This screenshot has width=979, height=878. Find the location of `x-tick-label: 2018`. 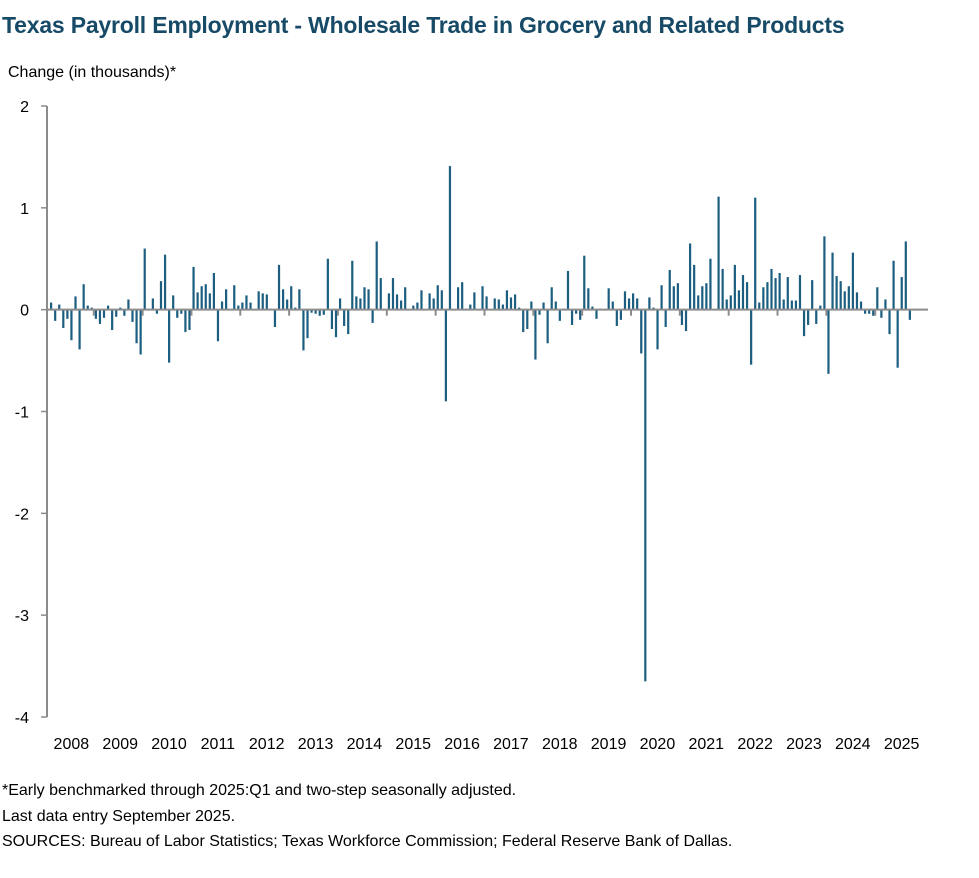

x-tick-label: 2018 is located at coordinates (560, 744).